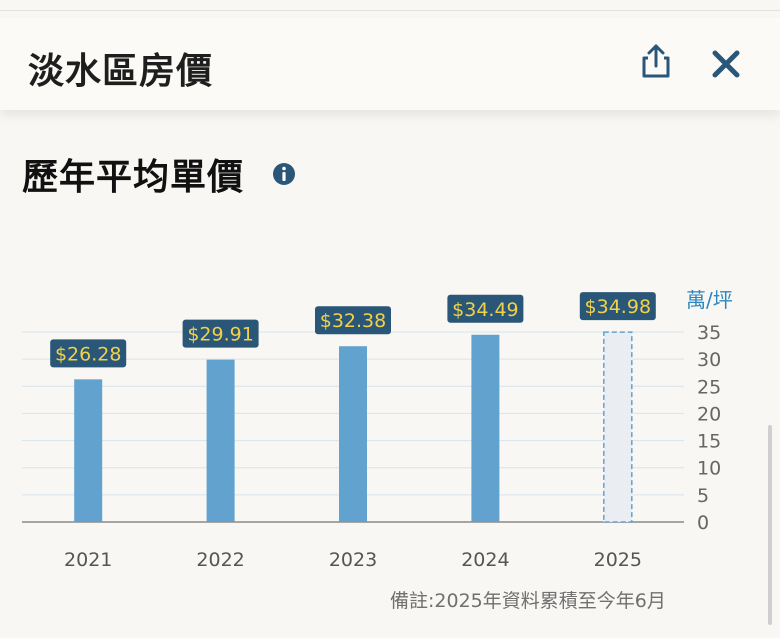 Image resolution: width=780 pixels, height=638 pixels. I want to click on y-tick-label: 30, so click(709, 360).